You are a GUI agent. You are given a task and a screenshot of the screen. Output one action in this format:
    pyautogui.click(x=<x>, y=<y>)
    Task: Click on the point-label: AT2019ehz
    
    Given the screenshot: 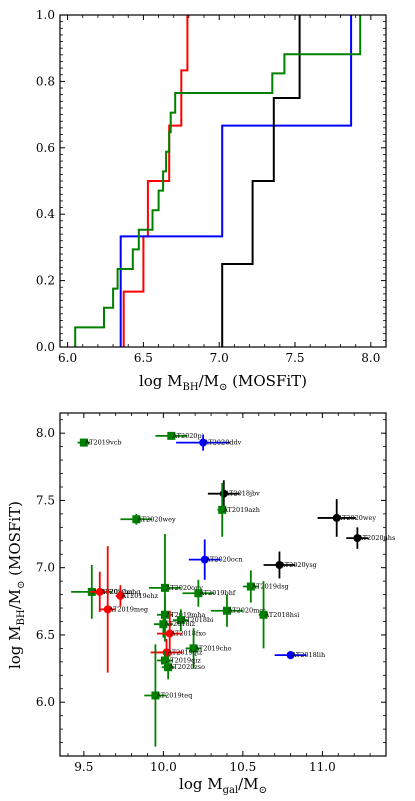 What is the action you would take?
    pyautogui.click(x=139, y=596)
    